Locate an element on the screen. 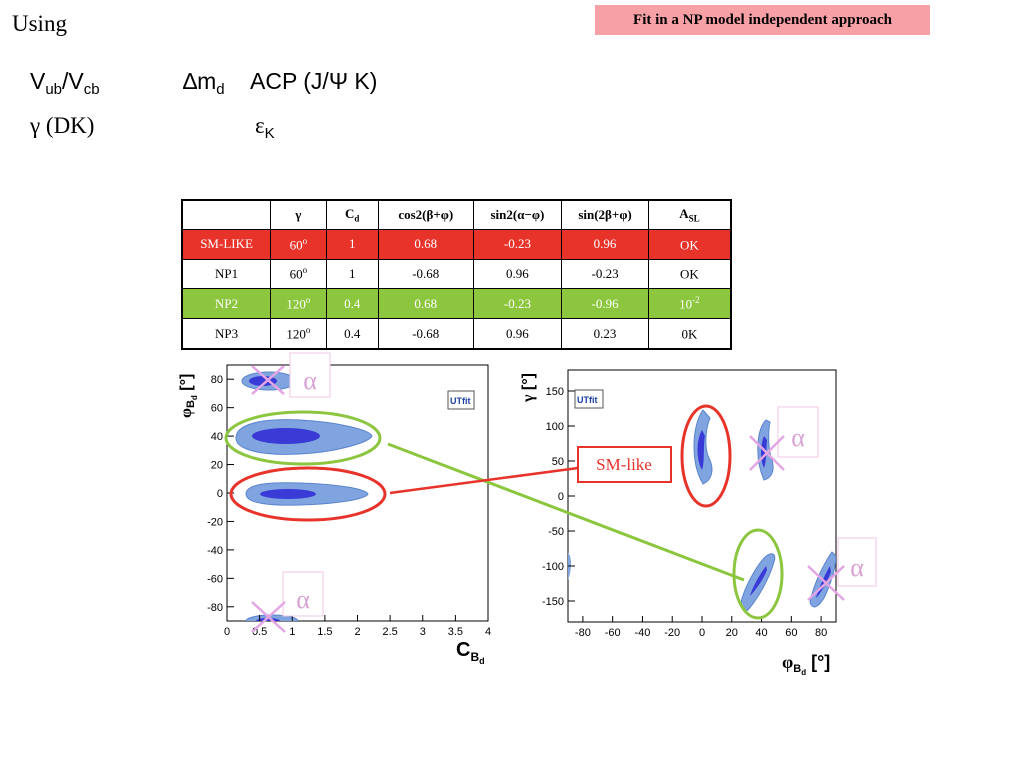  row-name: NP2 is located at coordinates (226, 304).